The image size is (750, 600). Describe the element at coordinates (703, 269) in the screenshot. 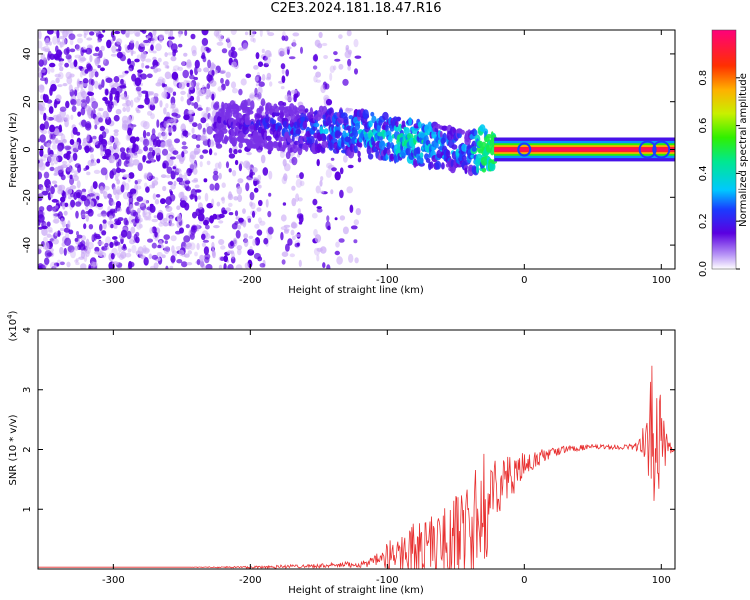

I see `colorbar-tick-label: 0.0` at that location.